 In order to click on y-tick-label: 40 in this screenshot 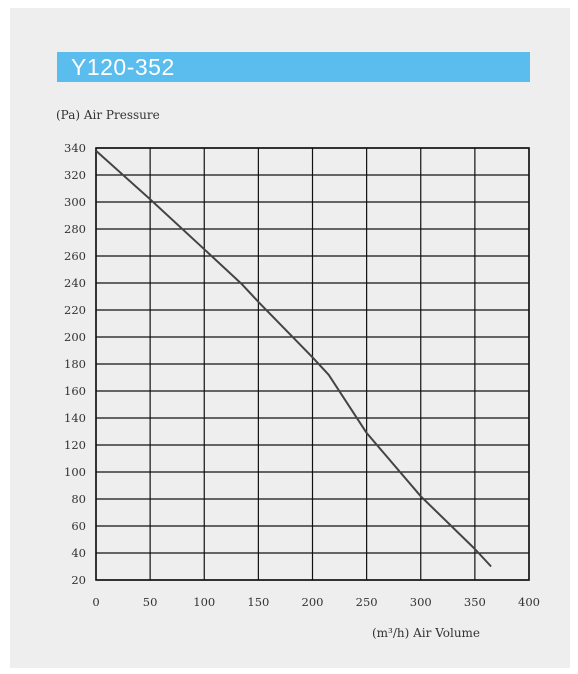, I will do `click(78, 553)`.